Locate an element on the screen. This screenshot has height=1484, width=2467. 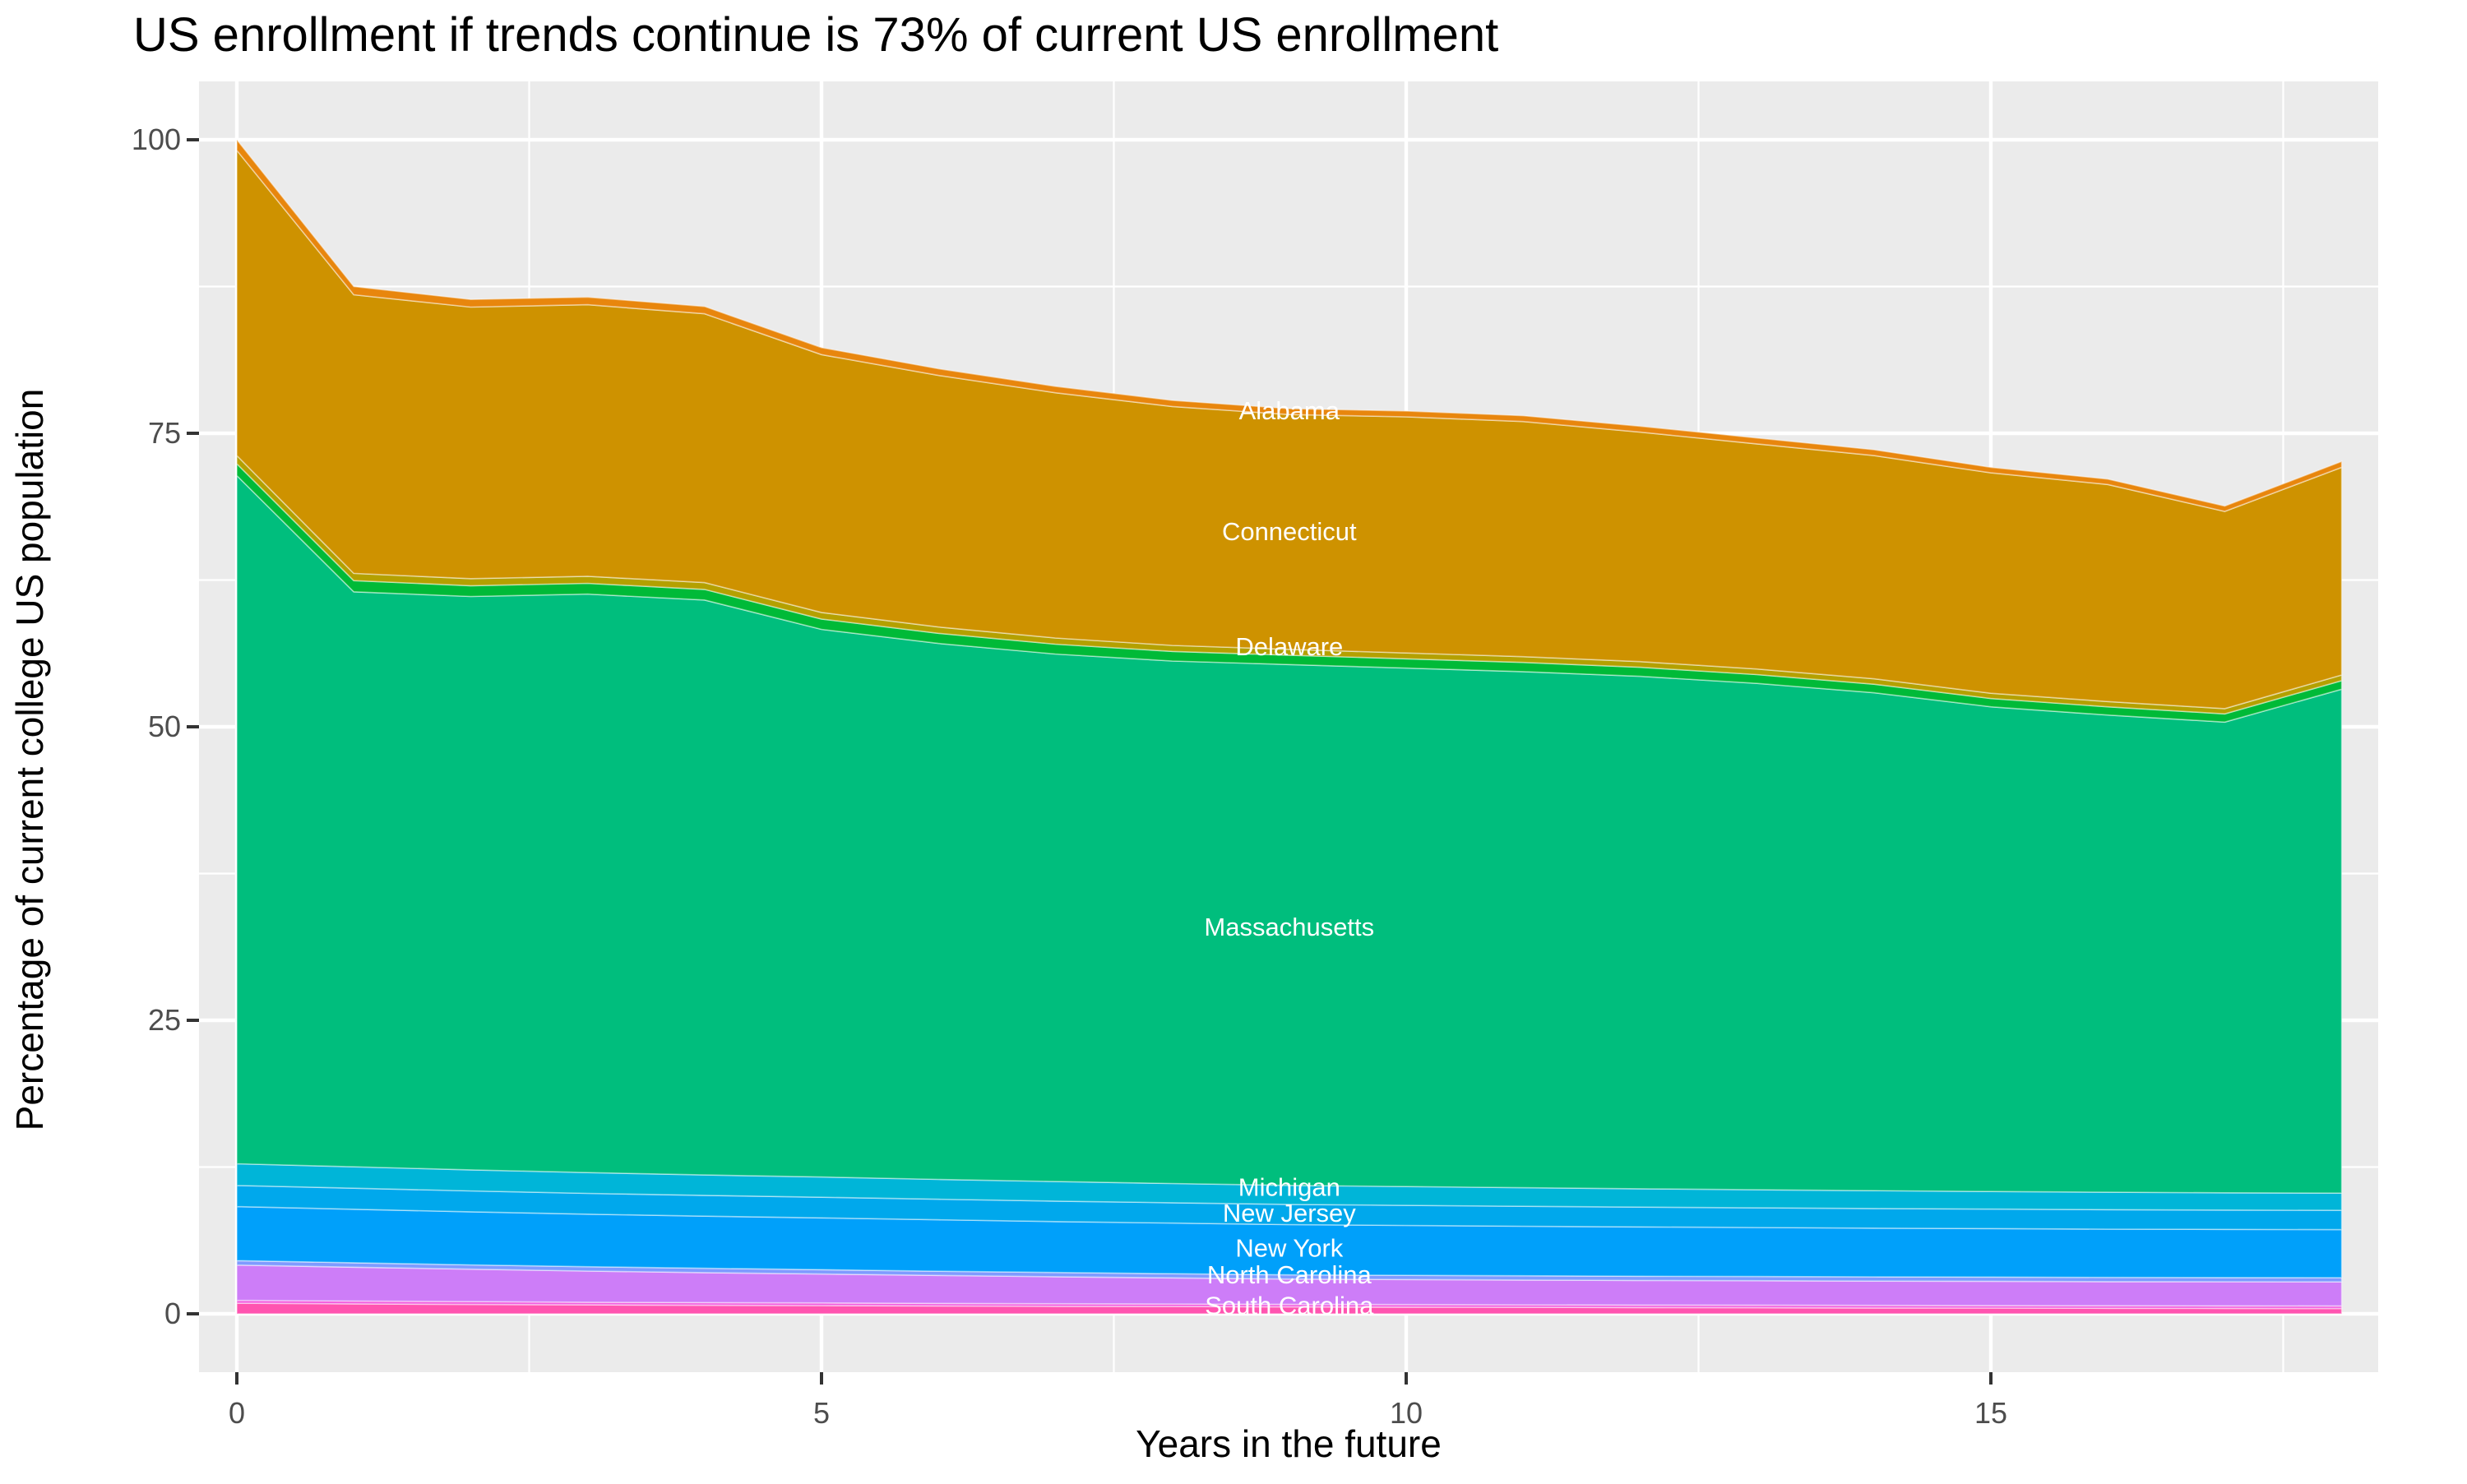
x-axis-title: Years in the future is located at coordinates (1289, 1443).